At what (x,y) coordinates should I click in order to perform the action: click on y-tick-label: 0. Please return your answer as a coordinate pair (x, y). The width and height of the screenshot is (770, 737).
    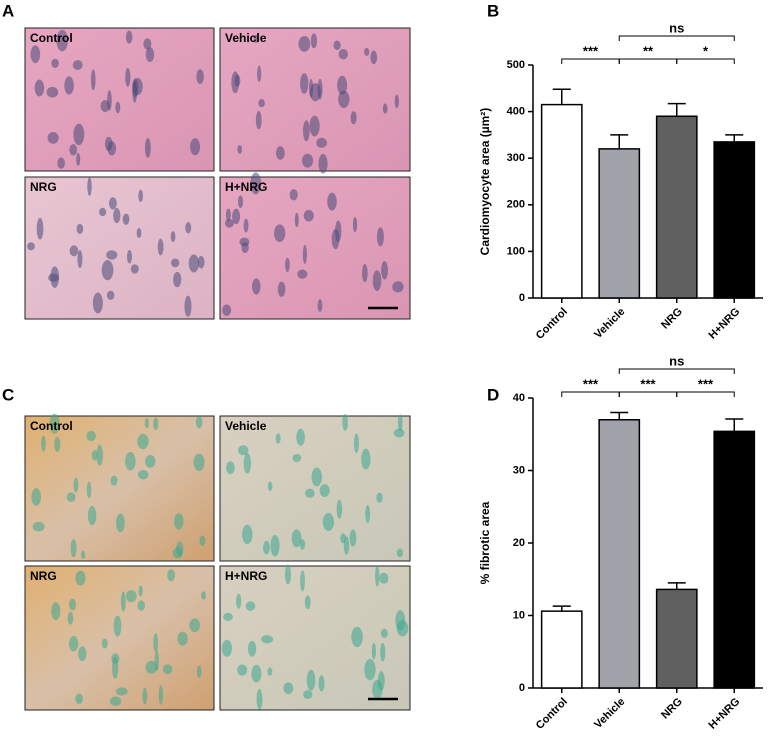
    Looking at the image, I should click on (522, 688).